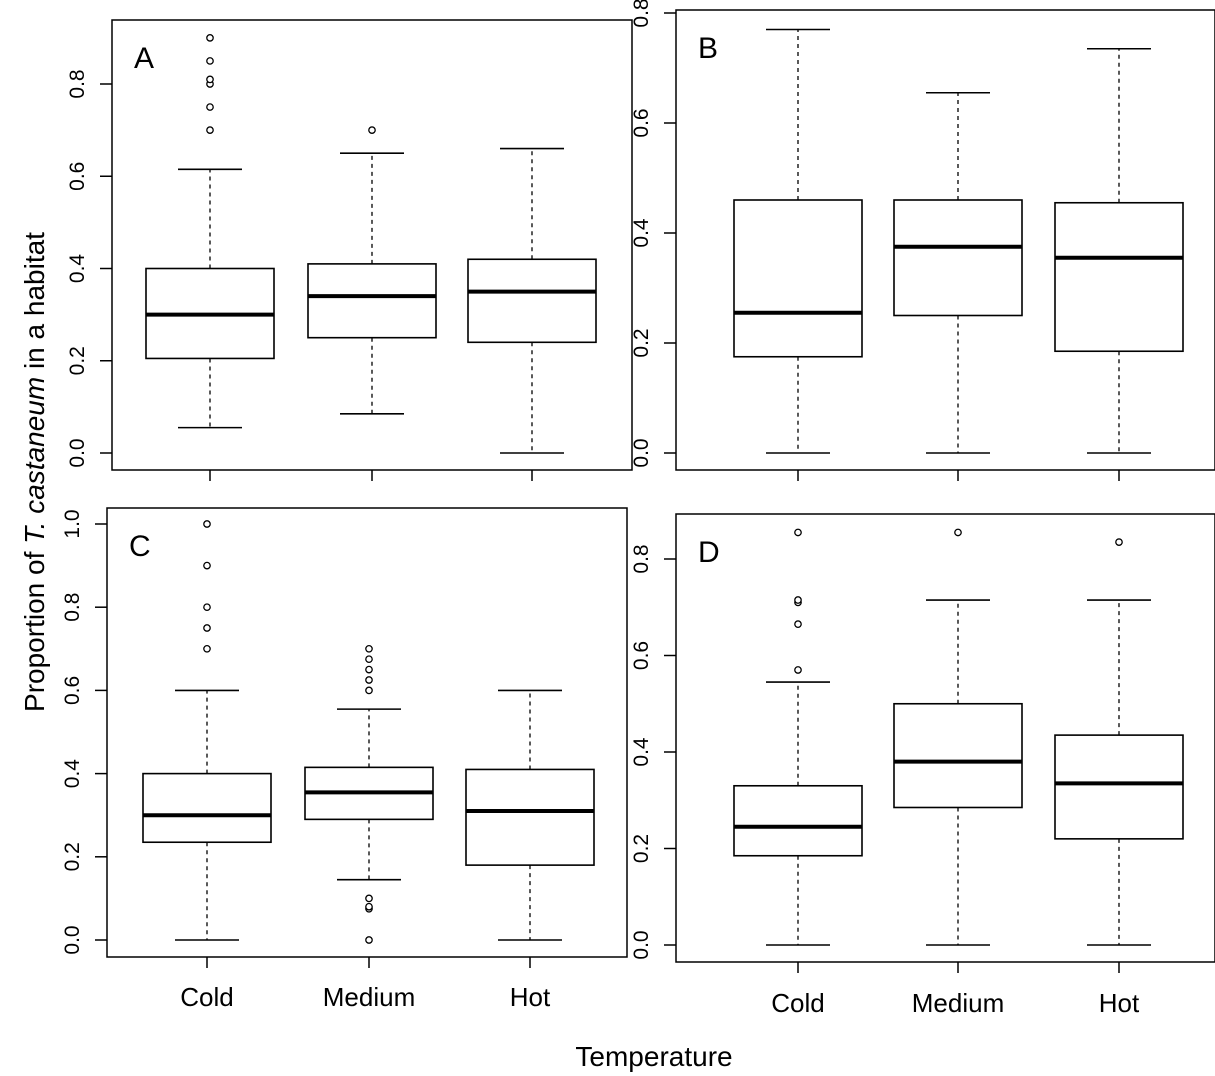  Describe the element at coordinates (958, 258) in the screenshot. I see `panel-b-medium-iqr-box` at that location.